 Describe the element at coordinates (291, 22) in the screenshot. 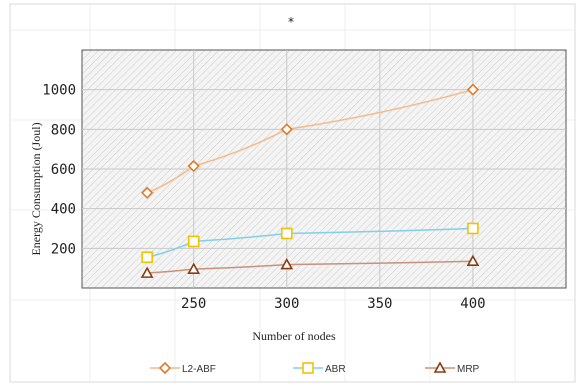

I see `chart-title: *` at that location.